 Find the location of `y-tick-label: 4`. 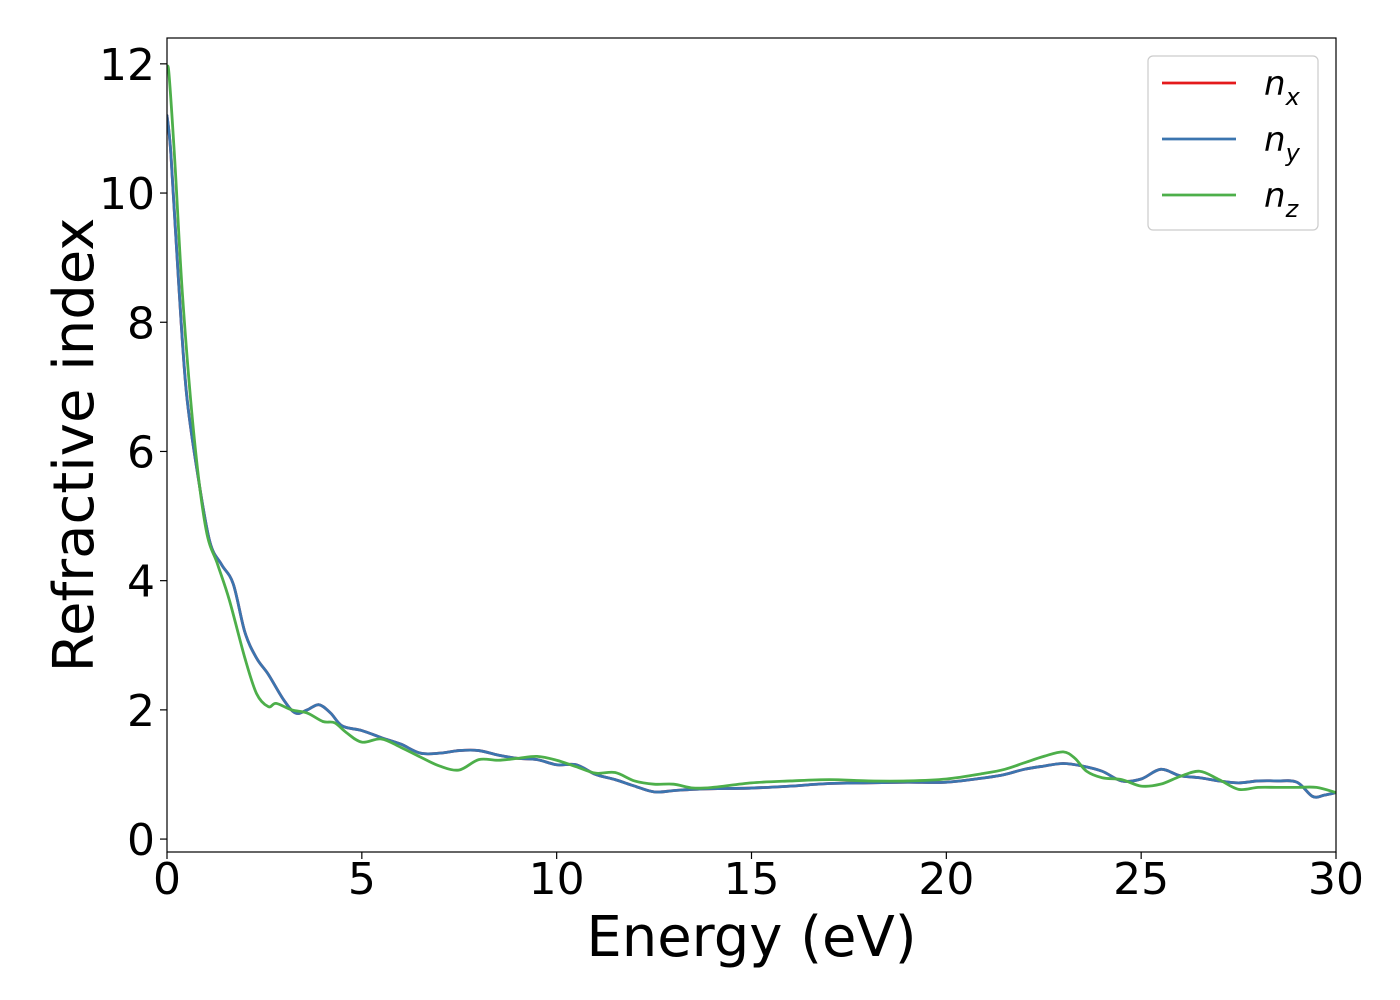

y-tick-label: 4 is located at coordinates (141, 582).